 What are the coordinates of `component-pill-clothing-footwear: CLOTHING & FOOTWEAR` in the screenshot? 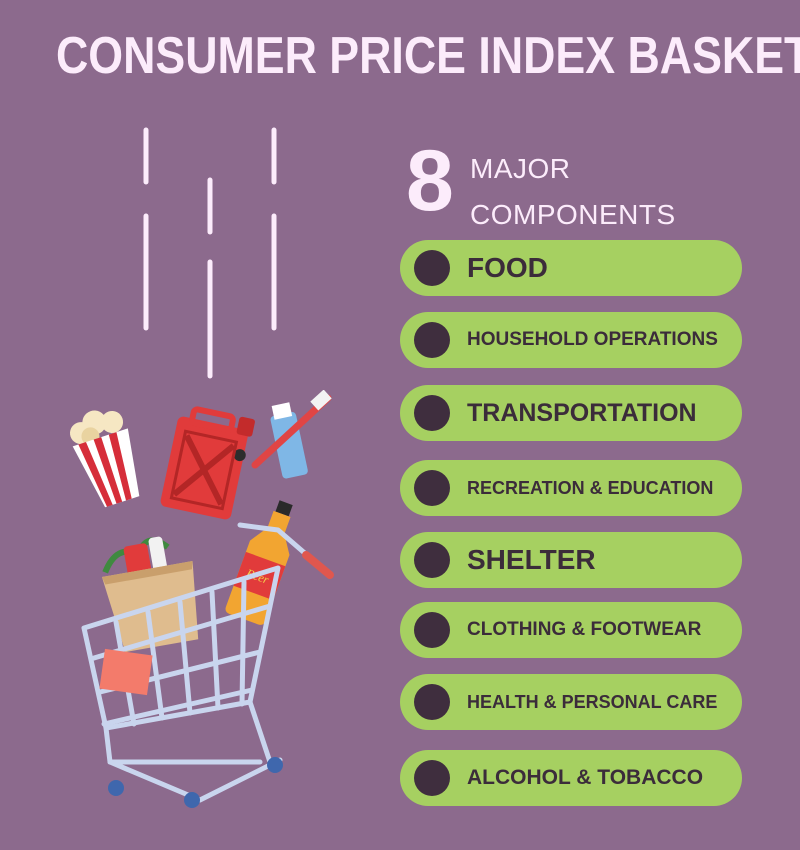 It's located at (571, 630).